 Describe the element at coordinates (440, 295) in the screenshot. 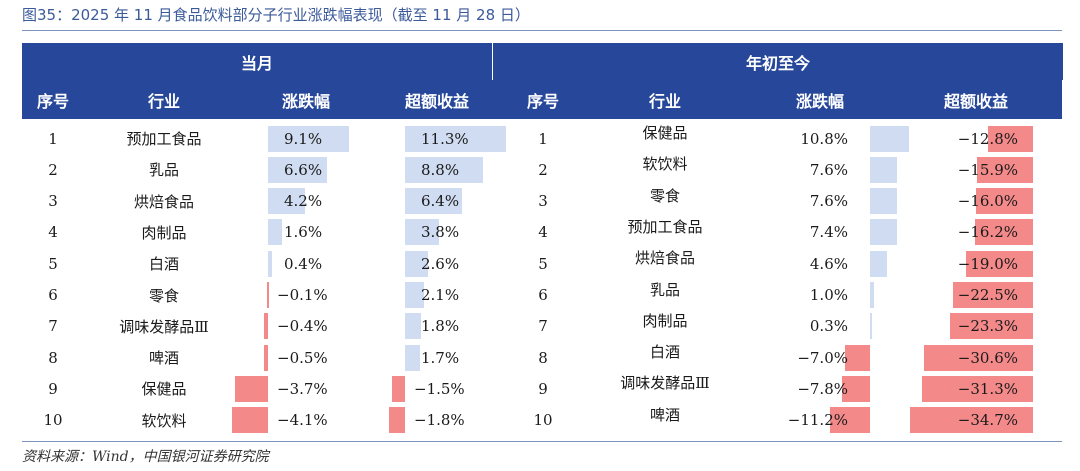

I see `left-excess-label: 2.1%` at that location.